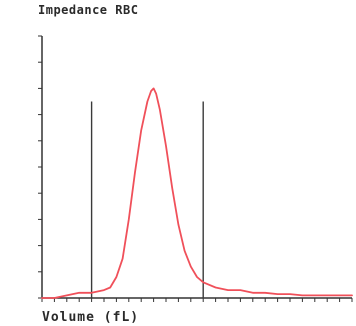 The height and width of the screenshot is (326, 356). What do you see at coordinates (88, 10) in the screenshot?
I see `chart-title: Impedance RBC` at bounding box center [88, 10].